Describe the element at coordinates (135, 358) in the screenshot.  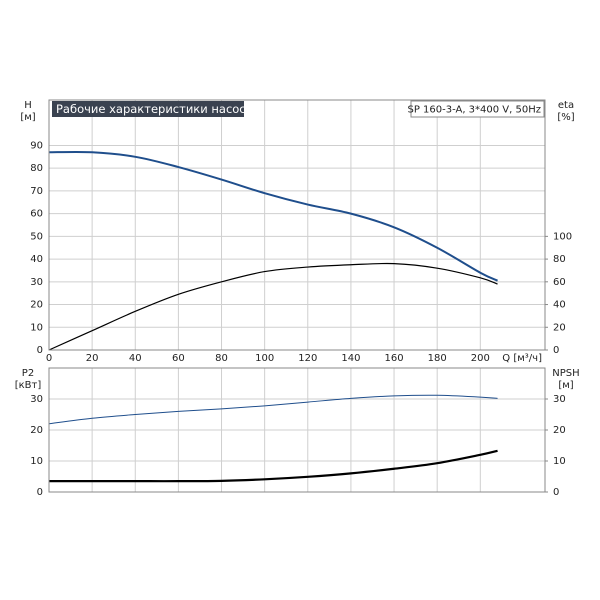
I see `x-tick-label: 40` at that location.